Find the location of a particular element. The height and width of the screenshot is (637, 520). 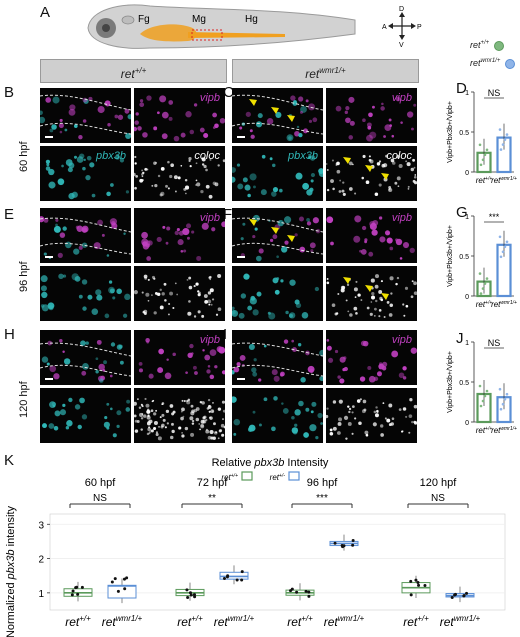

significance-label: ** is located at coordinates (212, 498).